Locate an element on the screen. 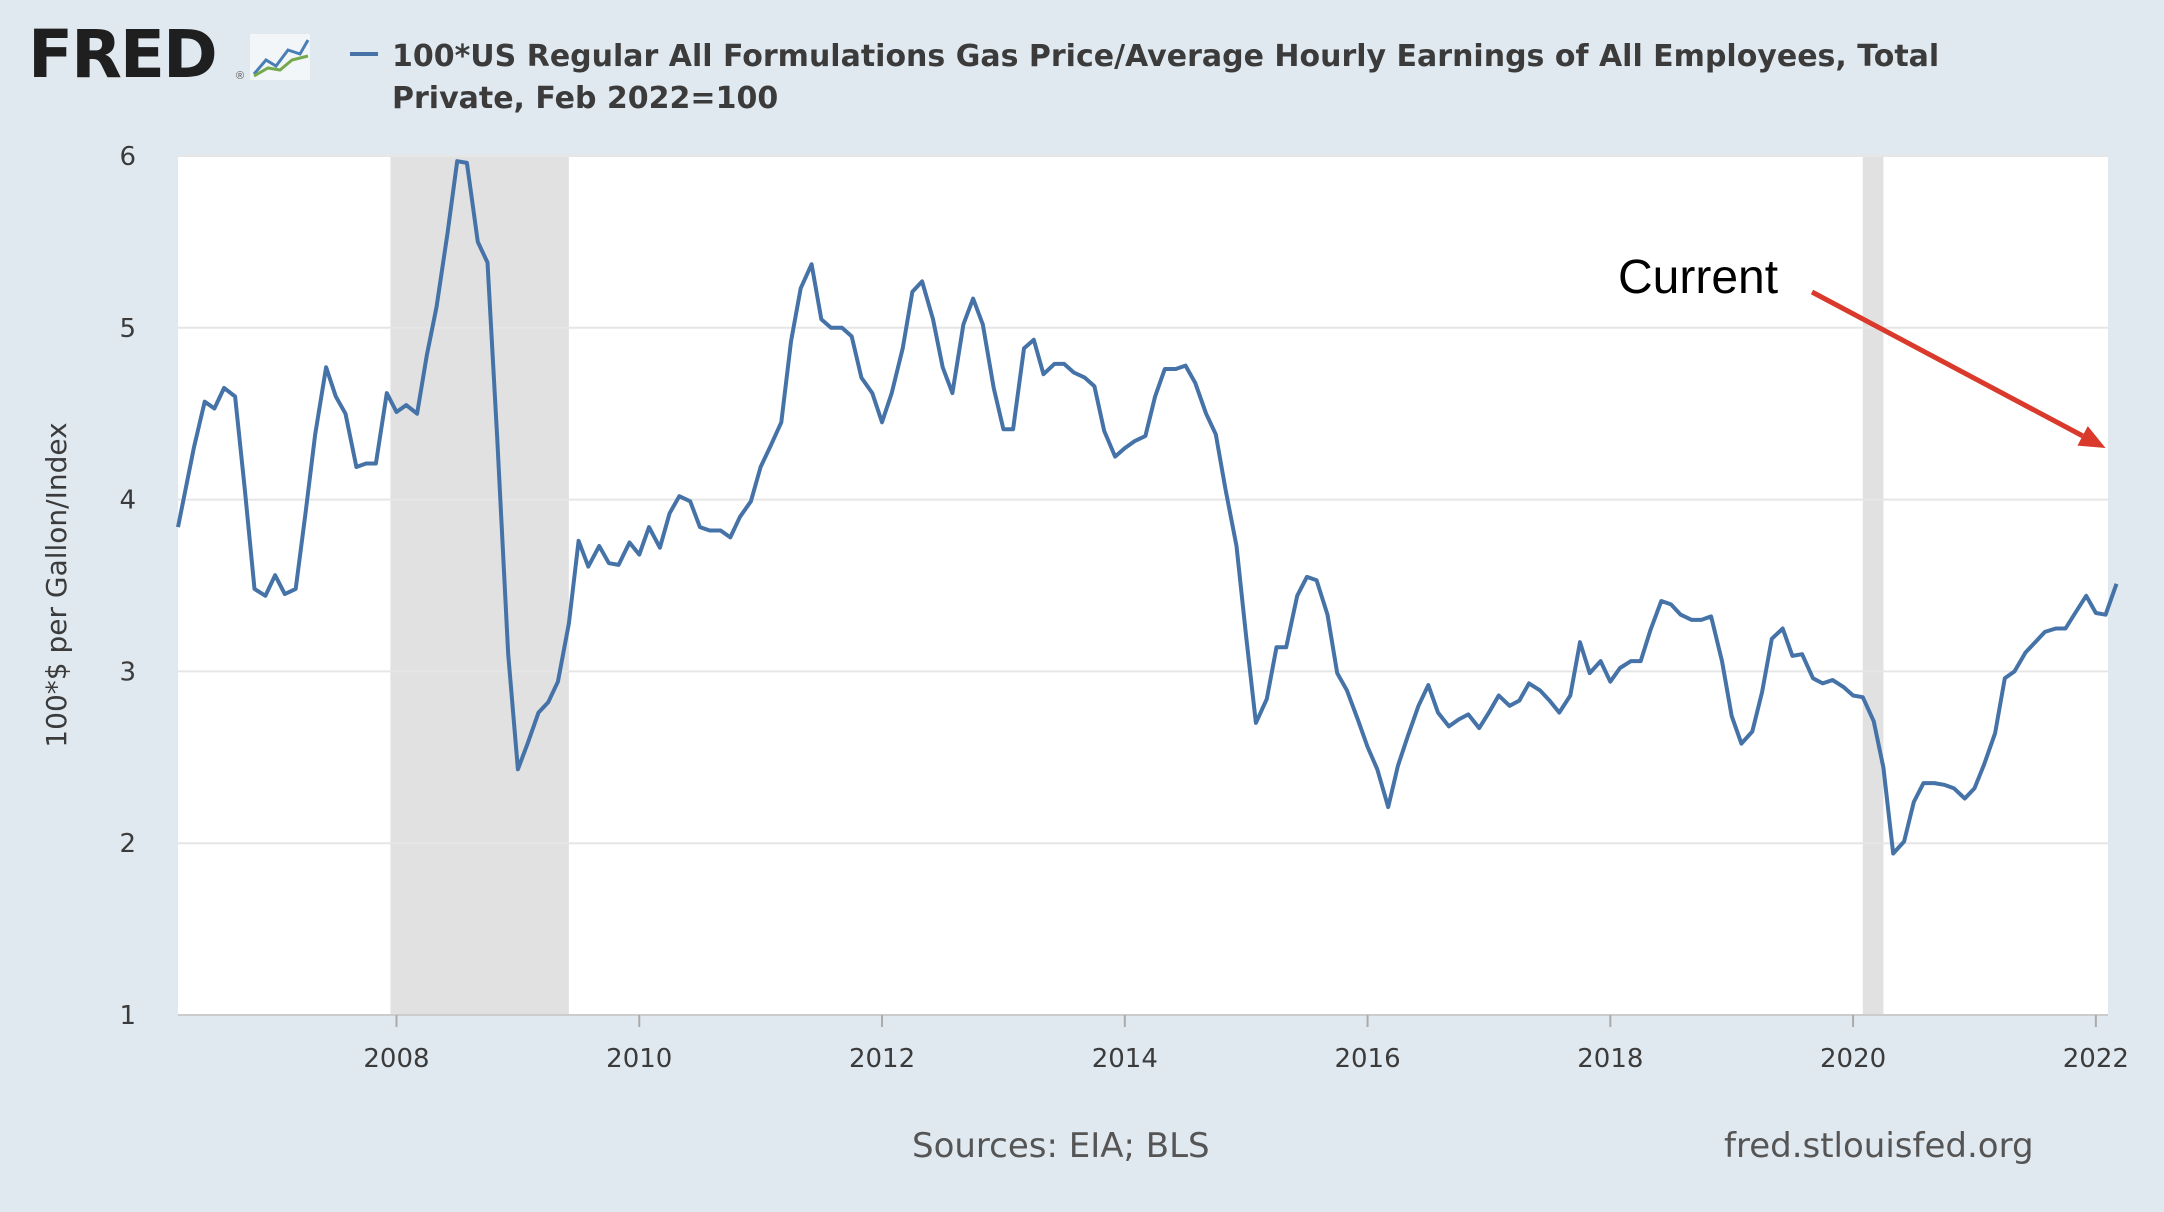  y-tick-label: 5 is located at coordinates (127, 329).